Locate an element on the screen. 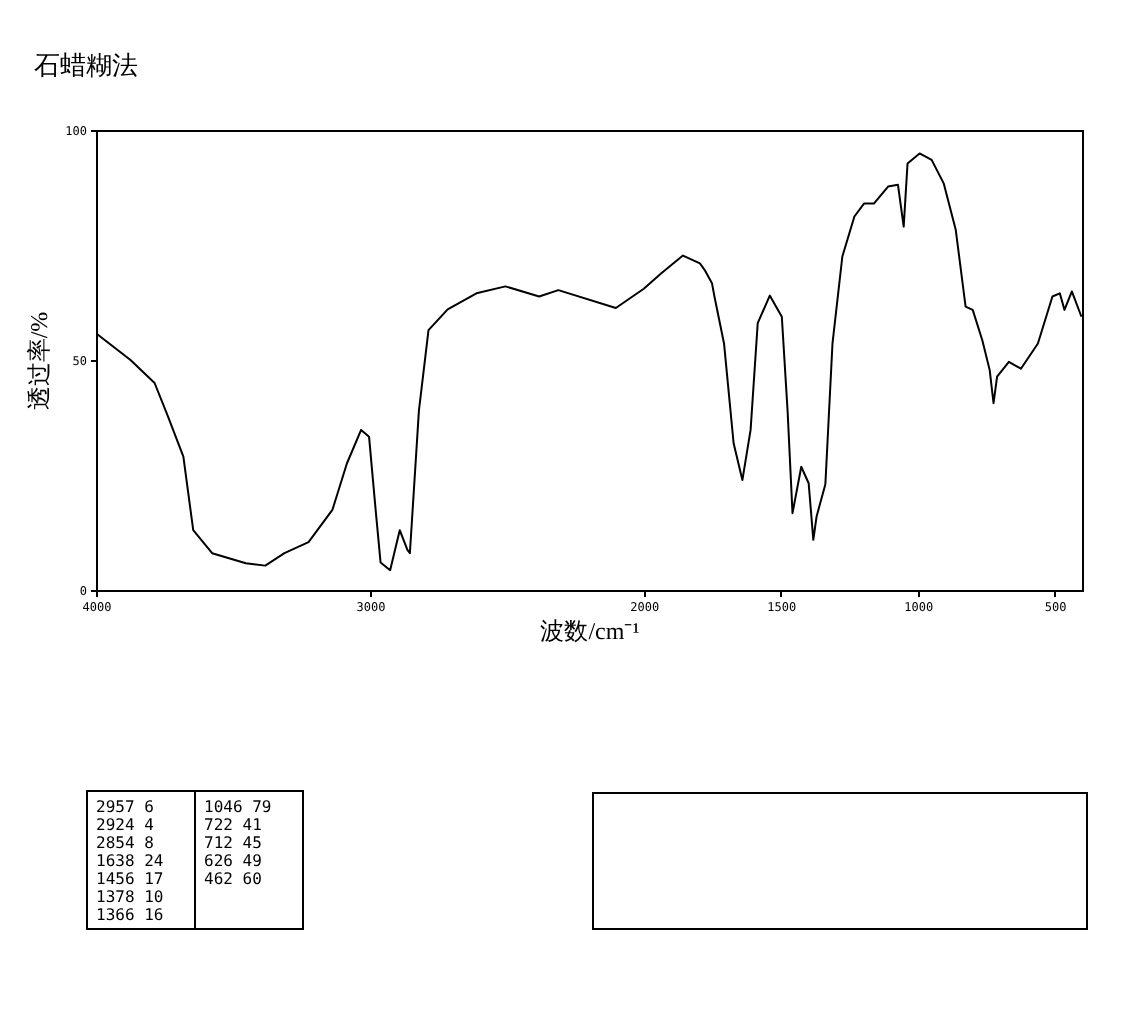  text: 2924 4 is located at coordinates (125, 825).